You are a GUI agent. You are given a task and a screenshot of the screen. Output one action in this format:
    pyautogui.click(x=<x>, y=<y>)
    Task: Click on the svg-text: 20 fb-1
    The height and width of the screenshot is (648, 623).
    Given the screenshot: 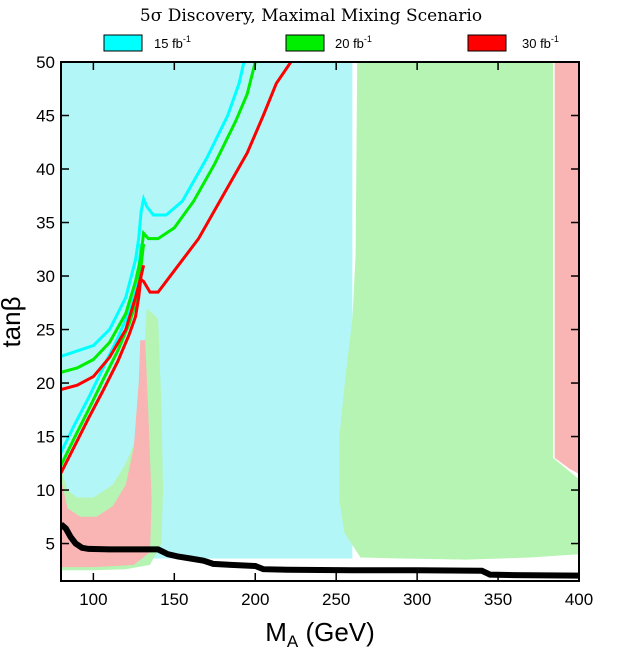 What is the action you would take?
    pyautogui.click(x=353, y=42)
    